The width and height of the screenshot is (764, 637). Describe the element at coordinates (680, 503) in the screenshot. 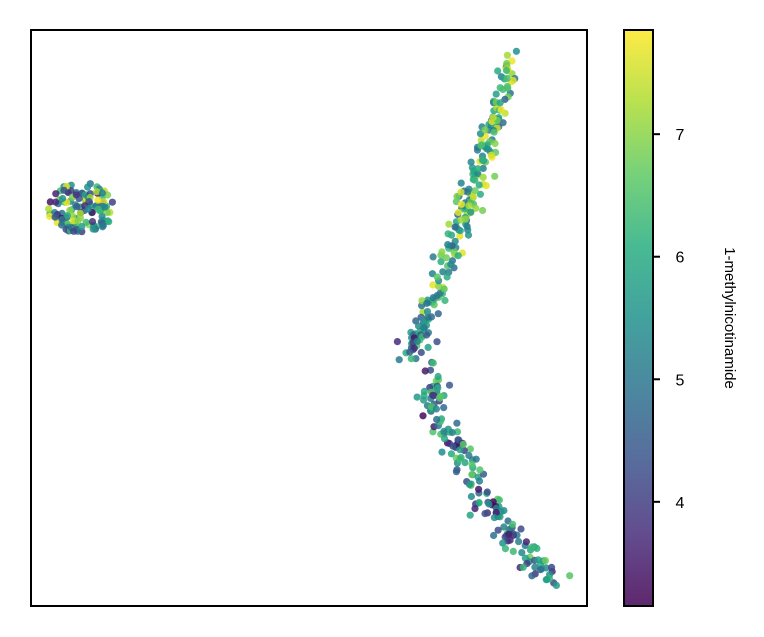

I see `colorbar-tick-label: 4` at that location.